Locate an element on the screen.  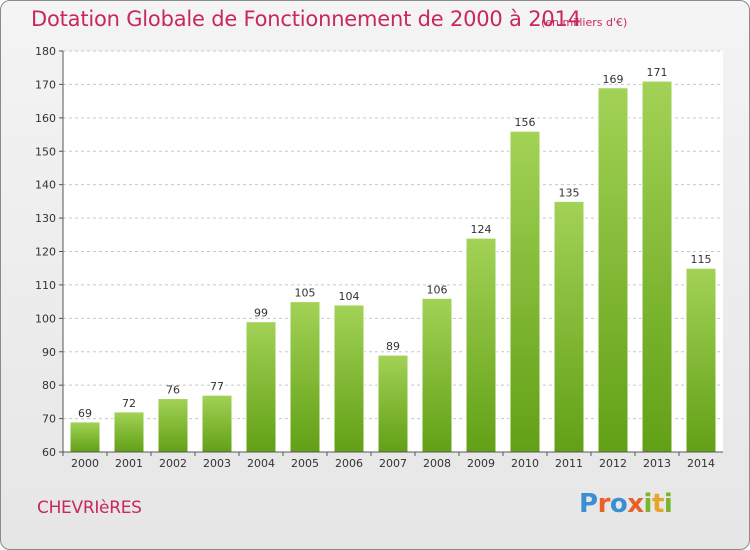
town-name: CHEVRIèRES is located at coordinates (89, 508).